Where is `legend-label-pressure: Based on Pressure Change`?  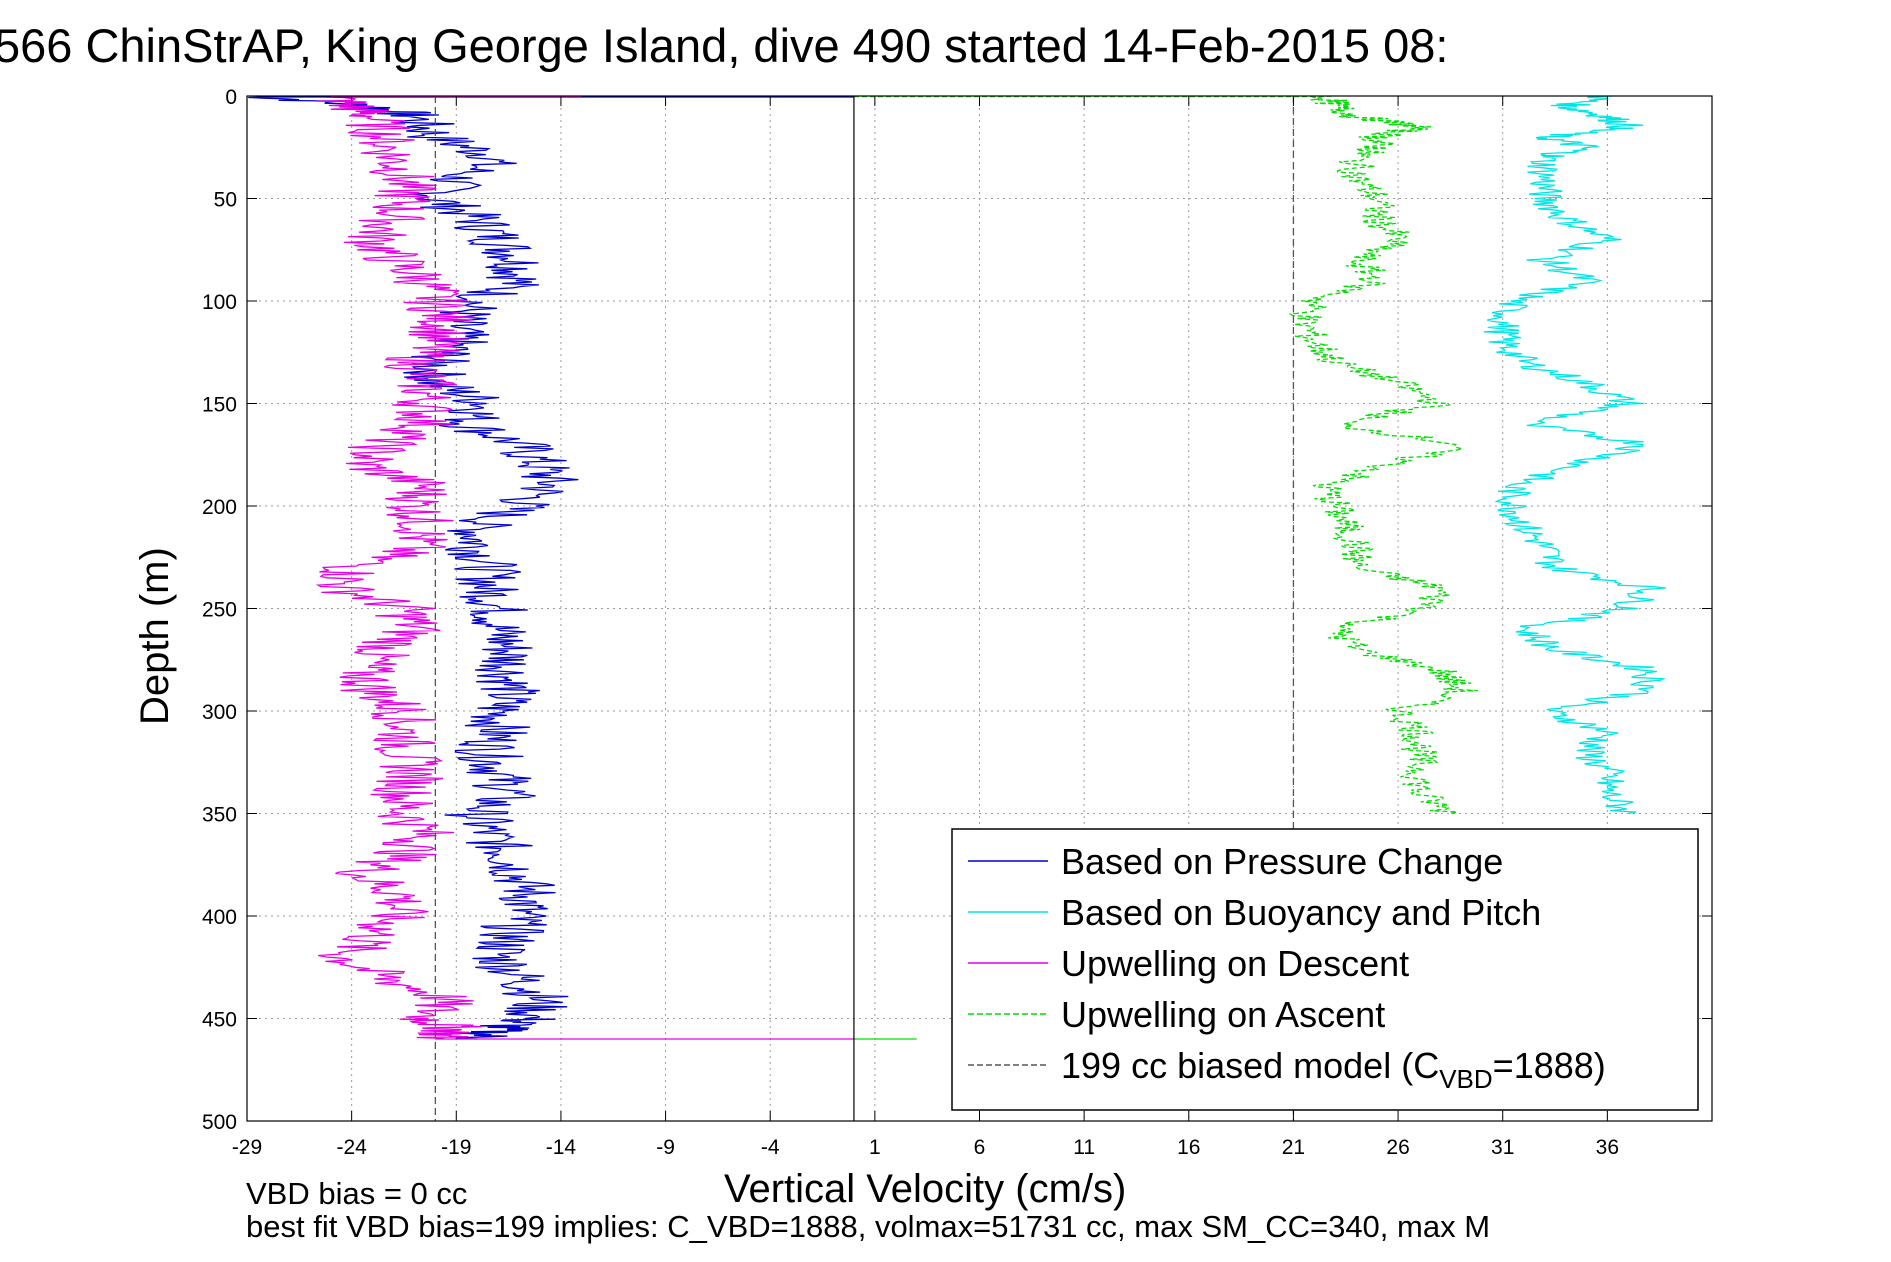 legend-label-pressure: Based on Pressure Change is located at coordinates (1282, 861).